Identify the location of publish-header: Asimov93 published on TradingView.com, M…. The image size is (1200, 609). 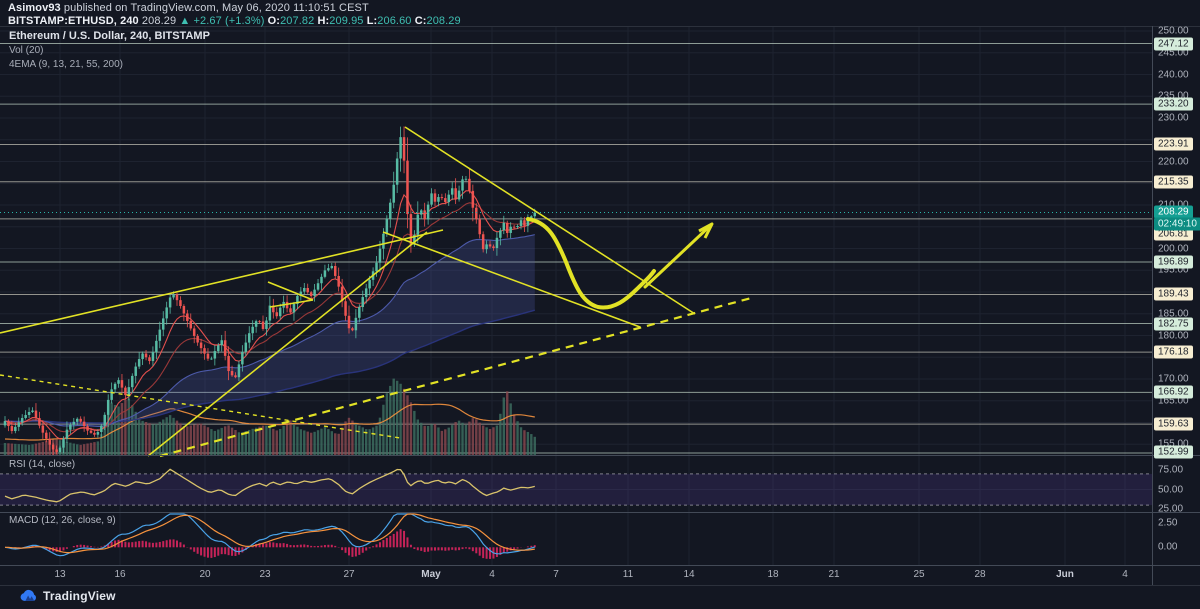
(188, 8).